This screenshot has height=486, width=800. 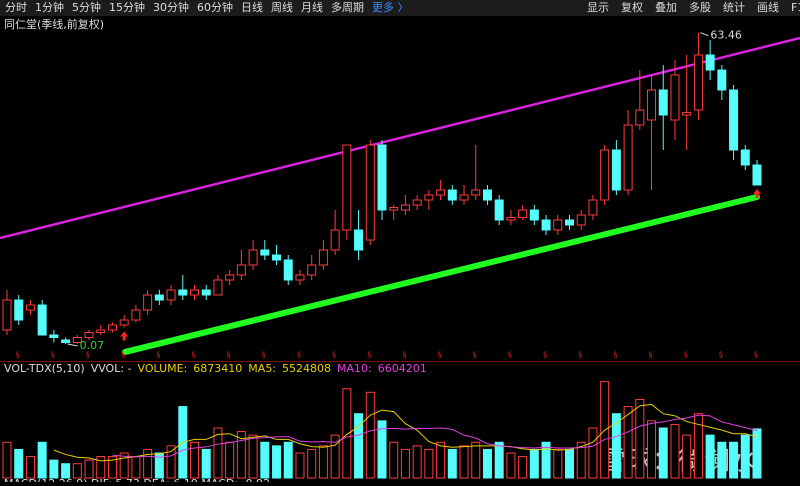 I want to click on toolbar-item: 多周期, so click(x=347, y=7).